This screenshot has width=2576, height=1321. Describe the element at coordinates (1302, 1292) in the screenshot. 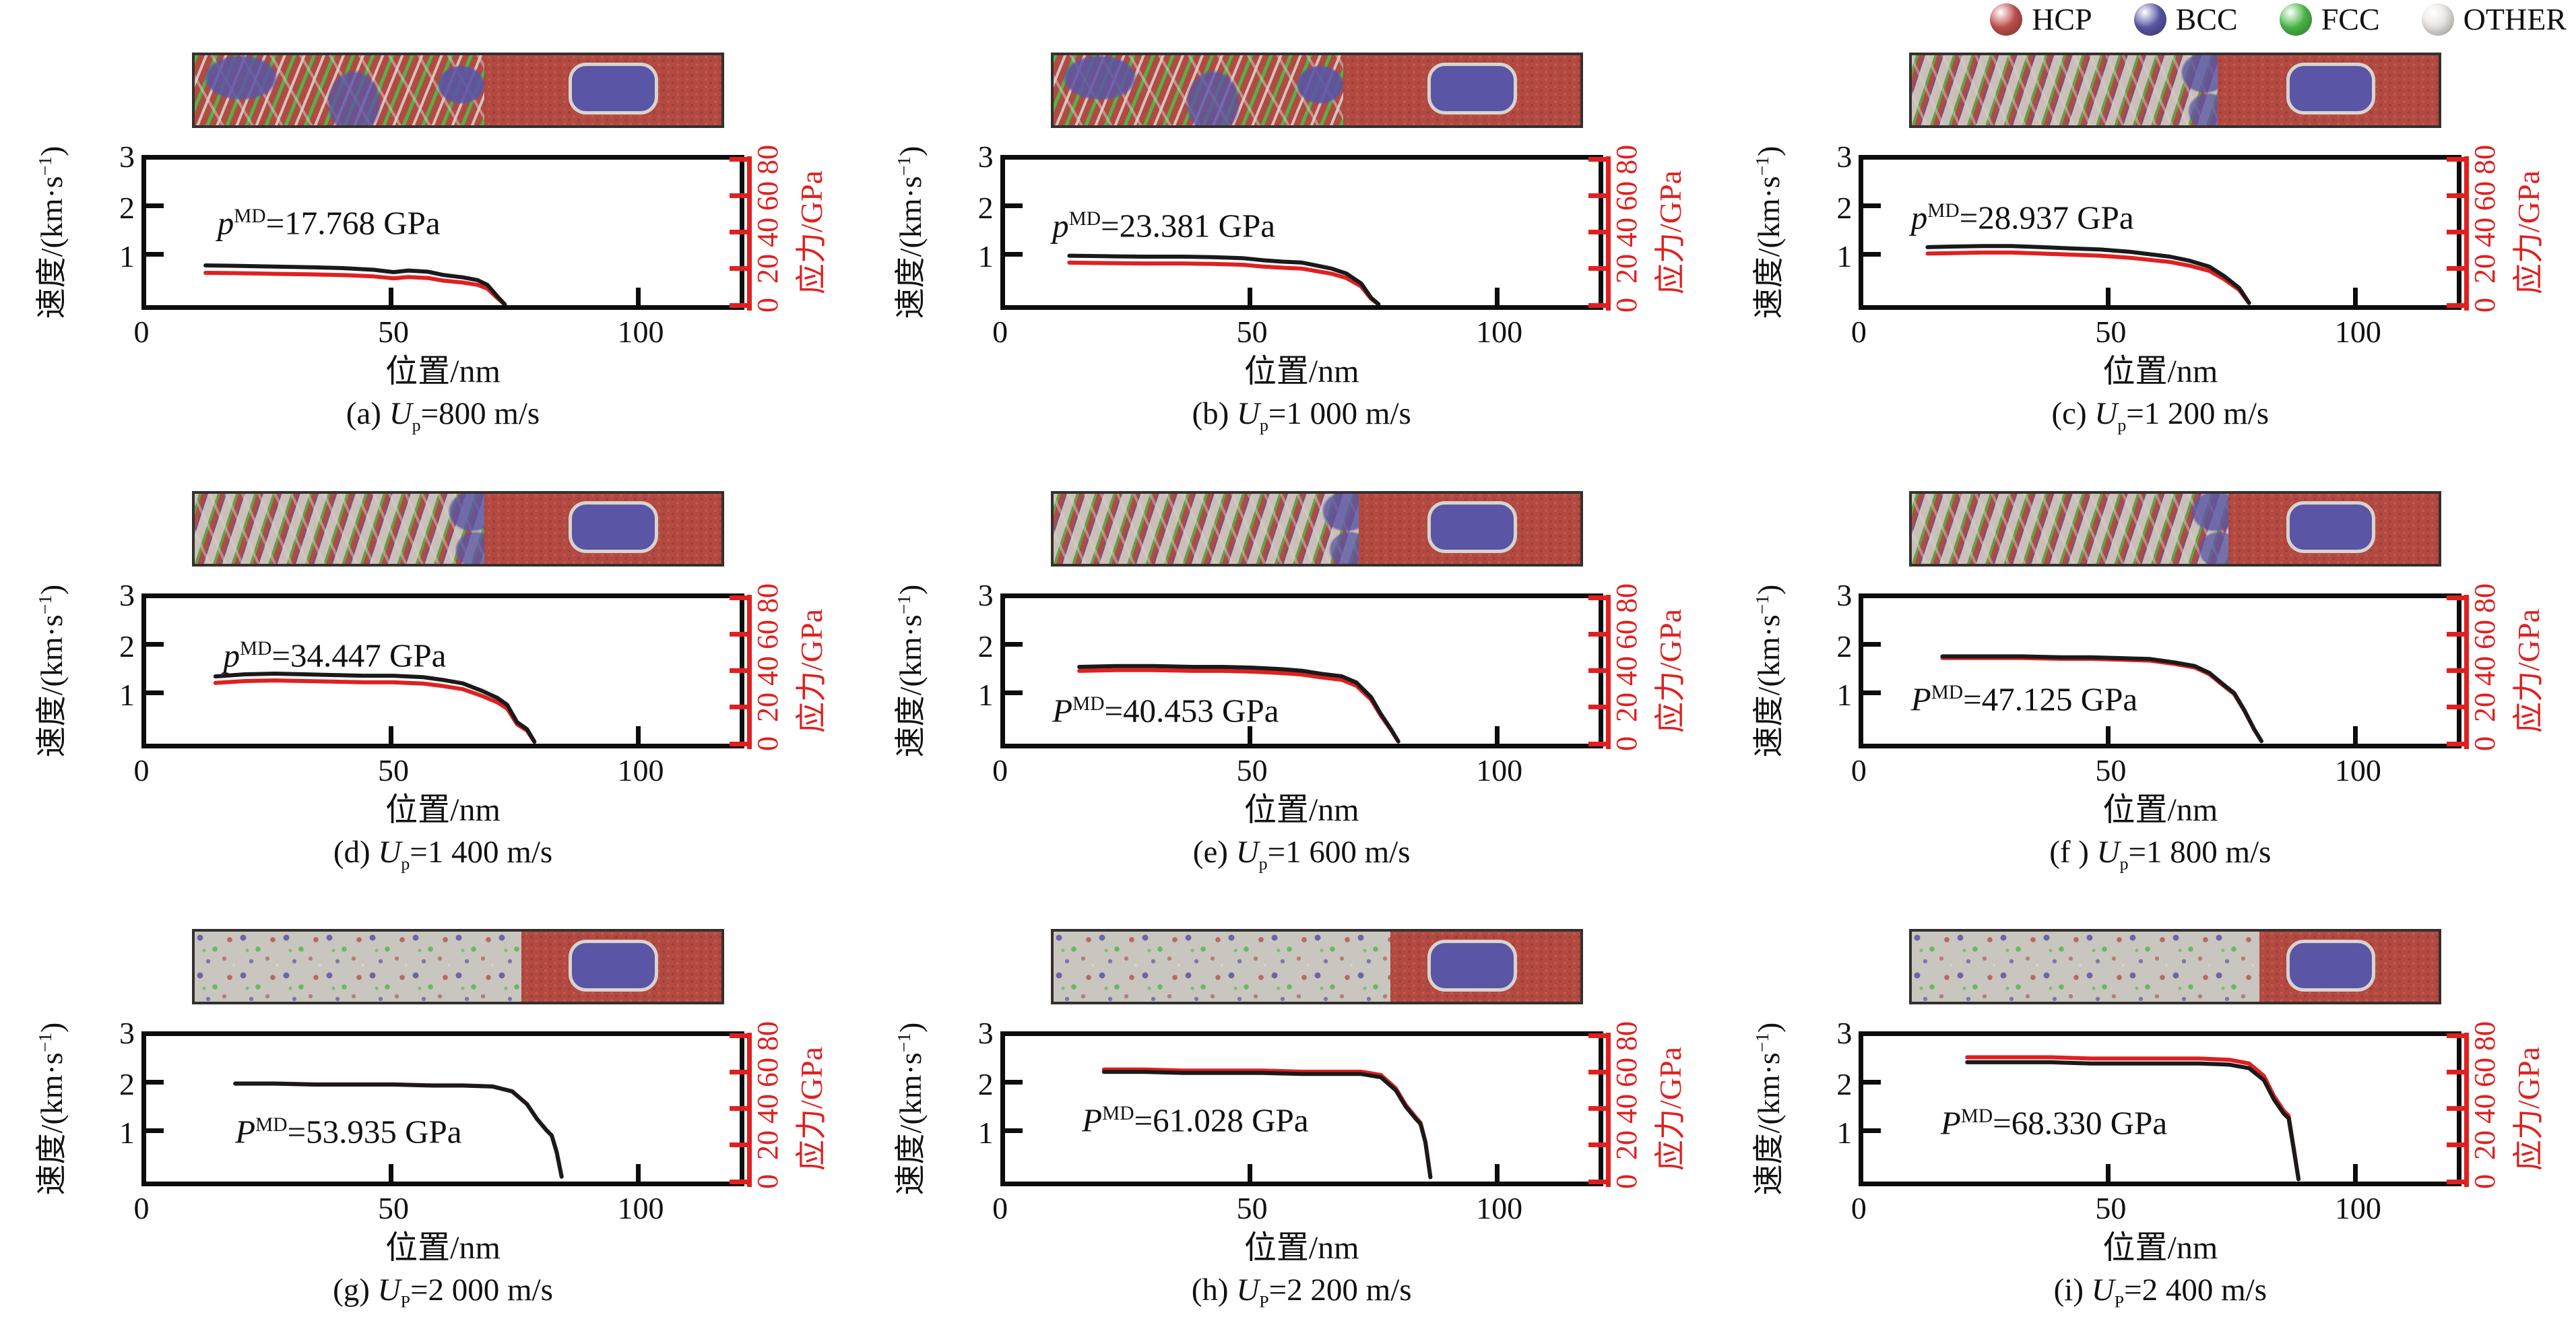

I see `panel-caption: (h) UP=2 200 m/s` at that location.